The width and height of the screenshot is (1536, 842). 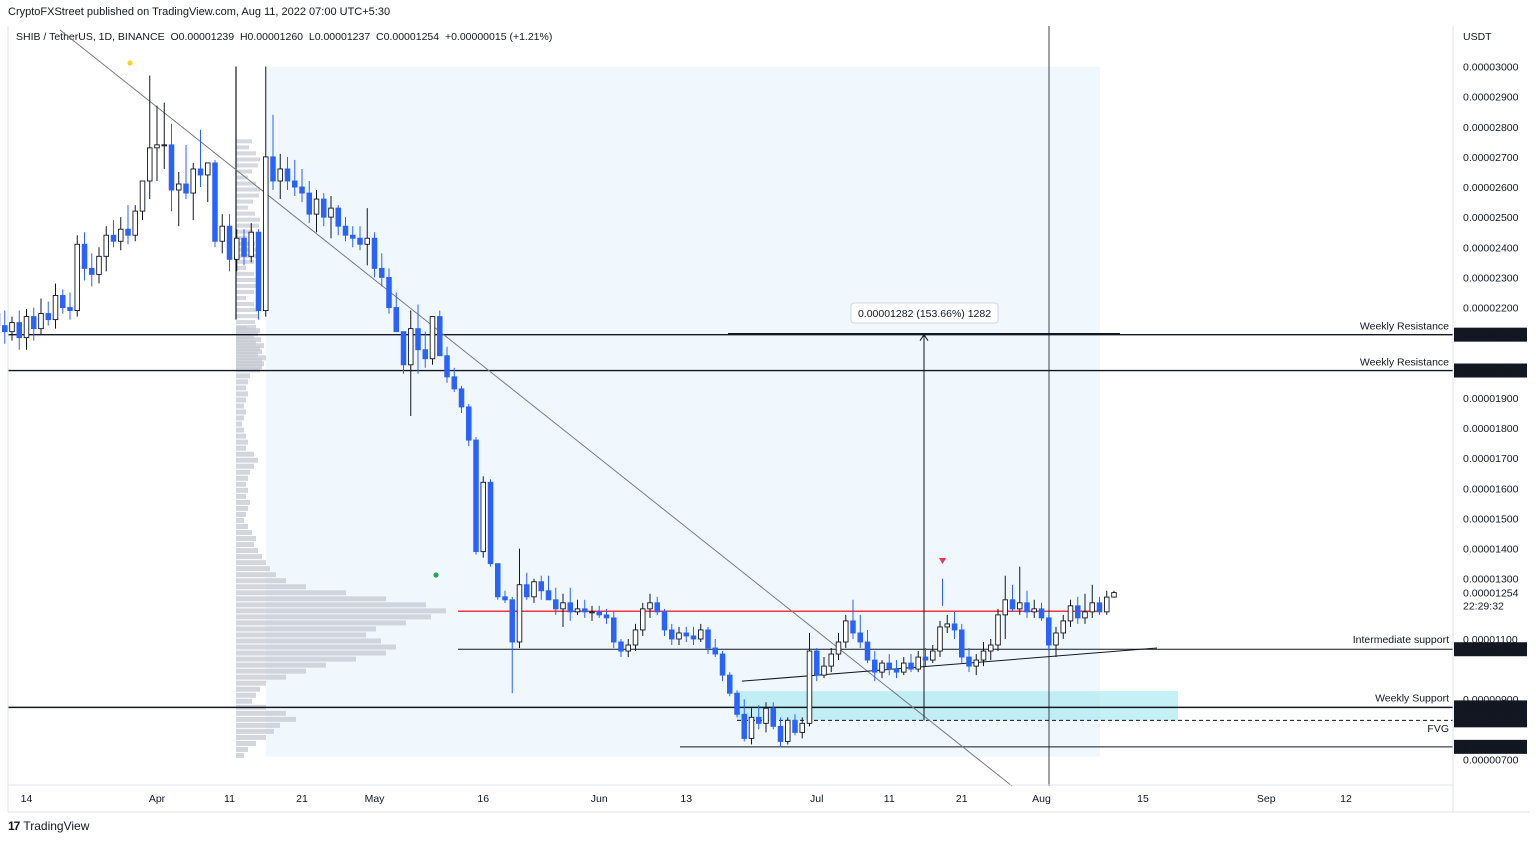 What do you see at coordinates (340, 412) in the screenshot?
I see `volume-profile` at bounding box center [340, 412].